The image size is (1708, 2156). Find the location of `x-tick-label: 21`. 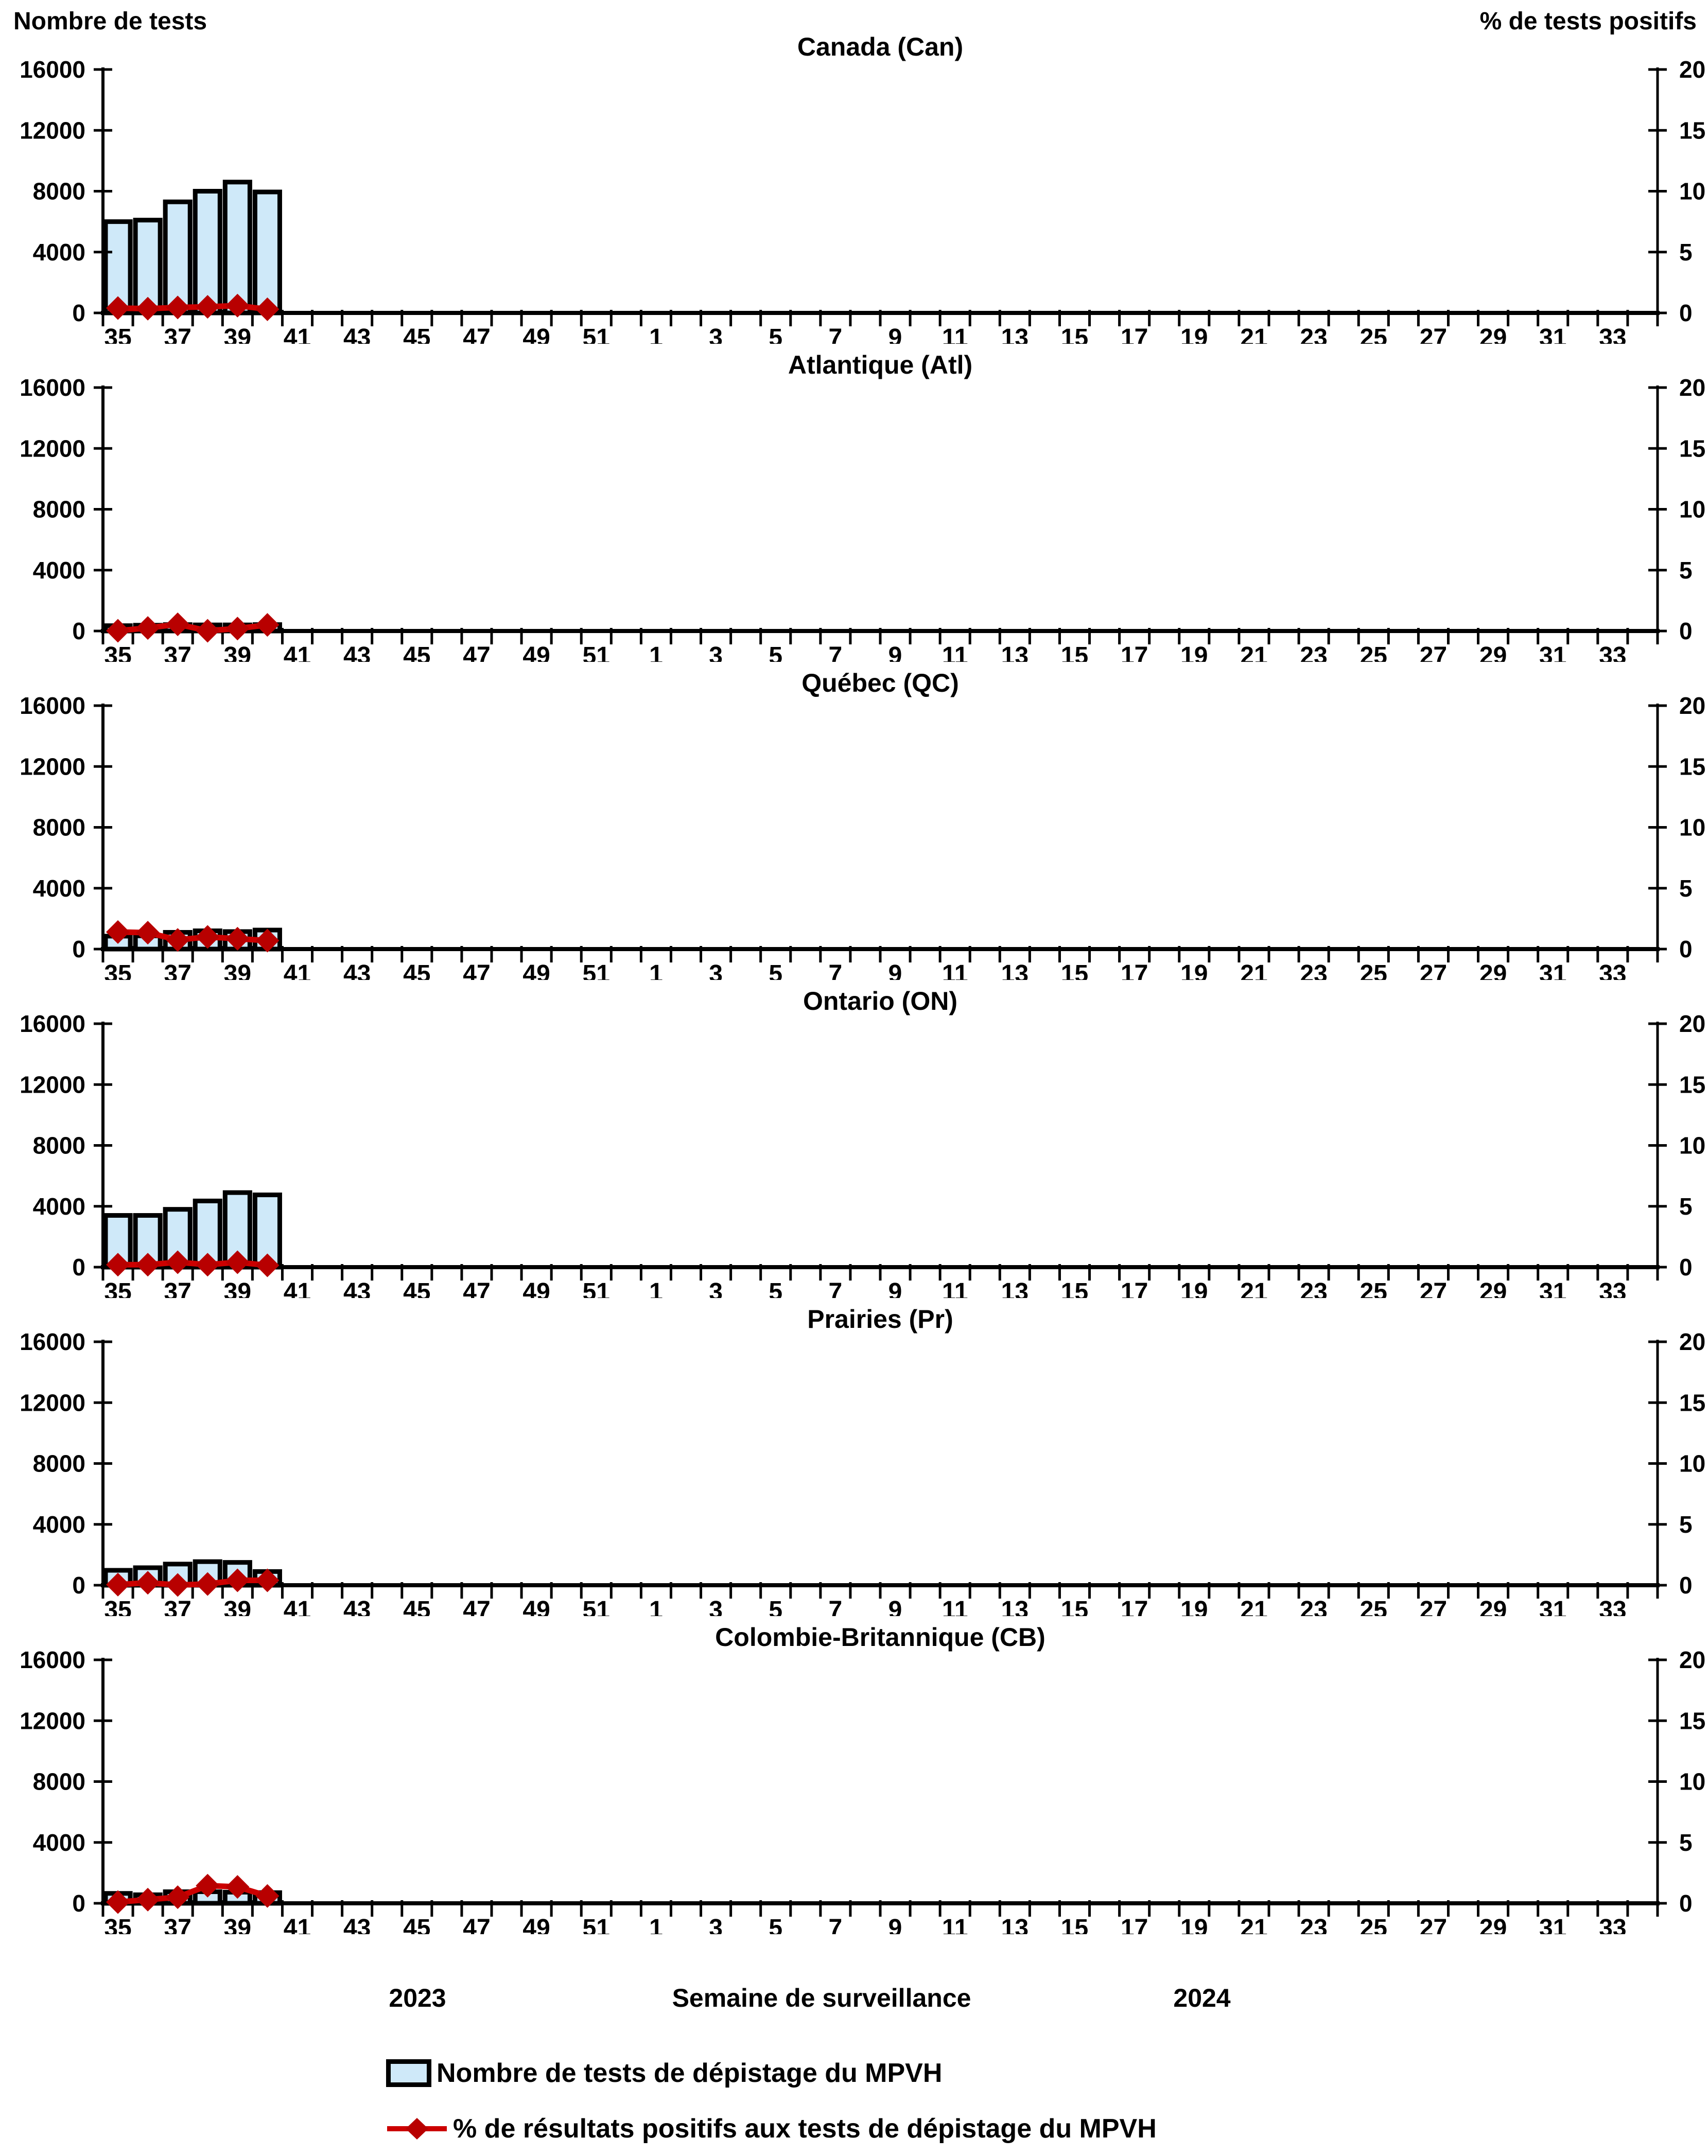

x-tick-label: 21 is located at coordinates (1254, 1607).